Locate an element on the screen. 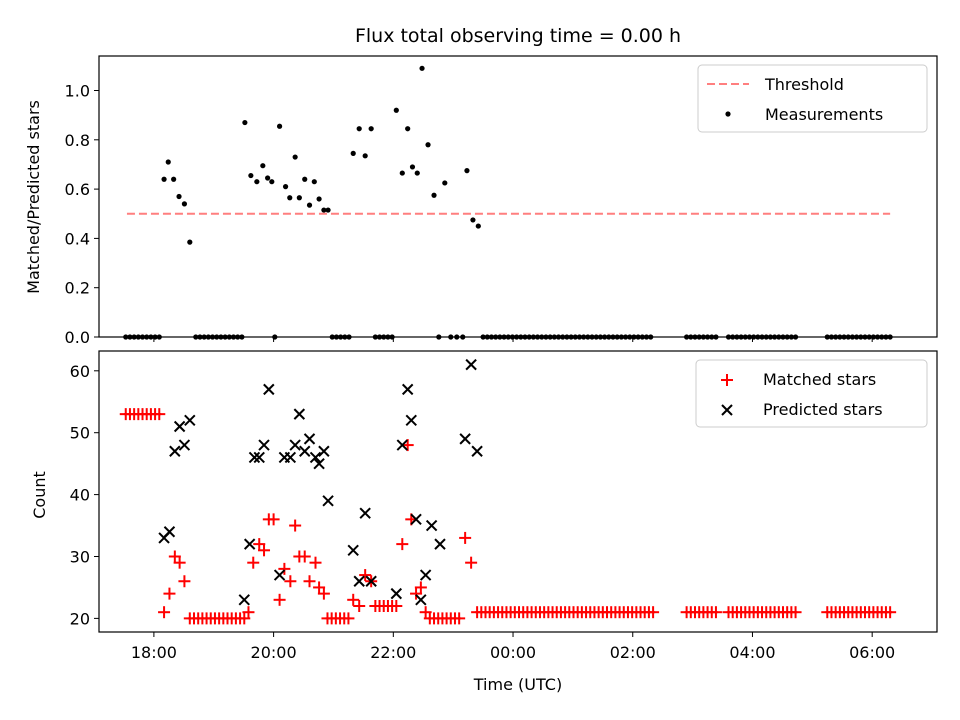  top-y-tick-label: 0.4 is located at coordinates (77, 238).